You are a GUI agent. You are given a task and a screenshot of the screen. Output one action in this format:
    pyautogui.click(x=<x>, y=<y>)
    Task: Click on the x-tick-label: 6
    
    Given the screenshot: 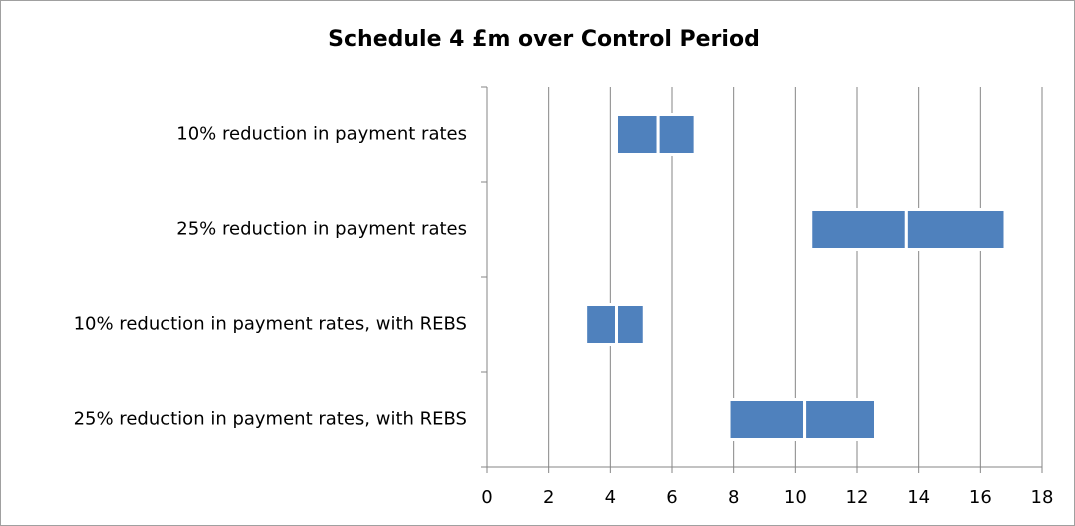 What is the action you would take?
    pyautogui.click(x=671, y=497)
    